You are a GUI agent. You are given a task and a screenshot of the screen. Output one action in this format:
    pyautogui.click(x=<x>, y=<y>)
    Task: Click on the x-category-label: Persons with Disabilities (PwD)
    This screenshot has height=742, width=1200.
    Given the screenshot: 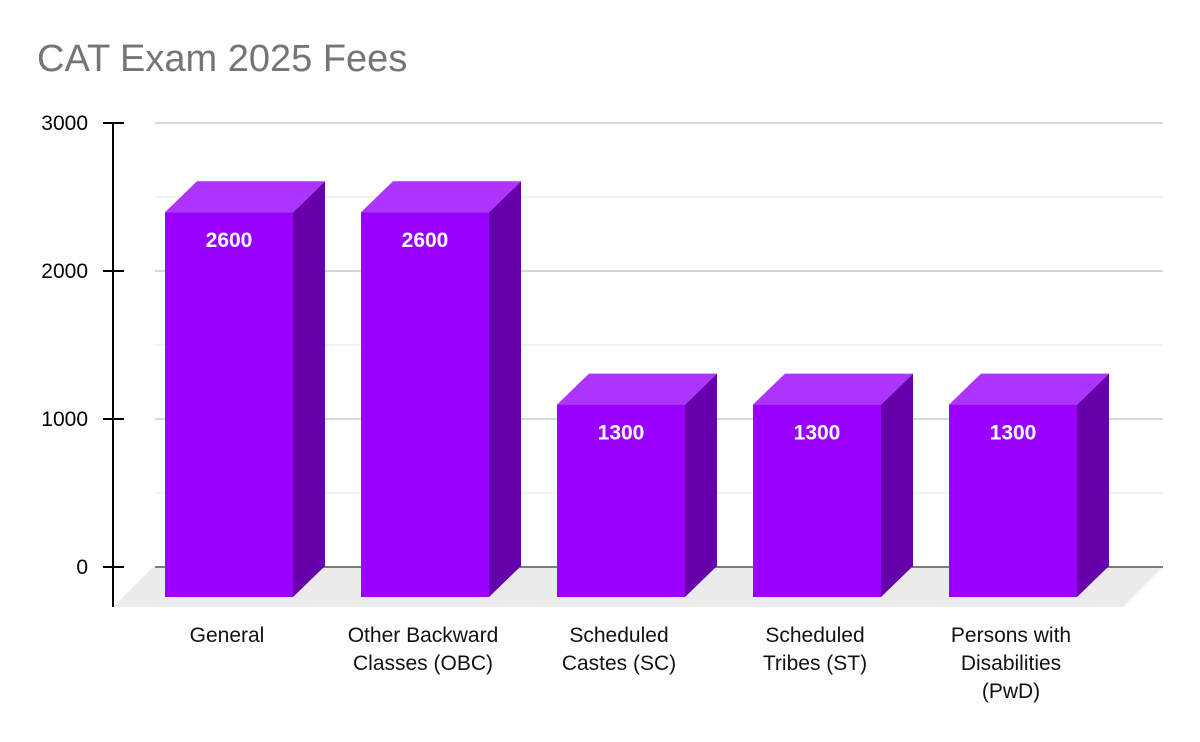 What is the action you would take?
    pyautogui.click(x=1011, y=663)
    